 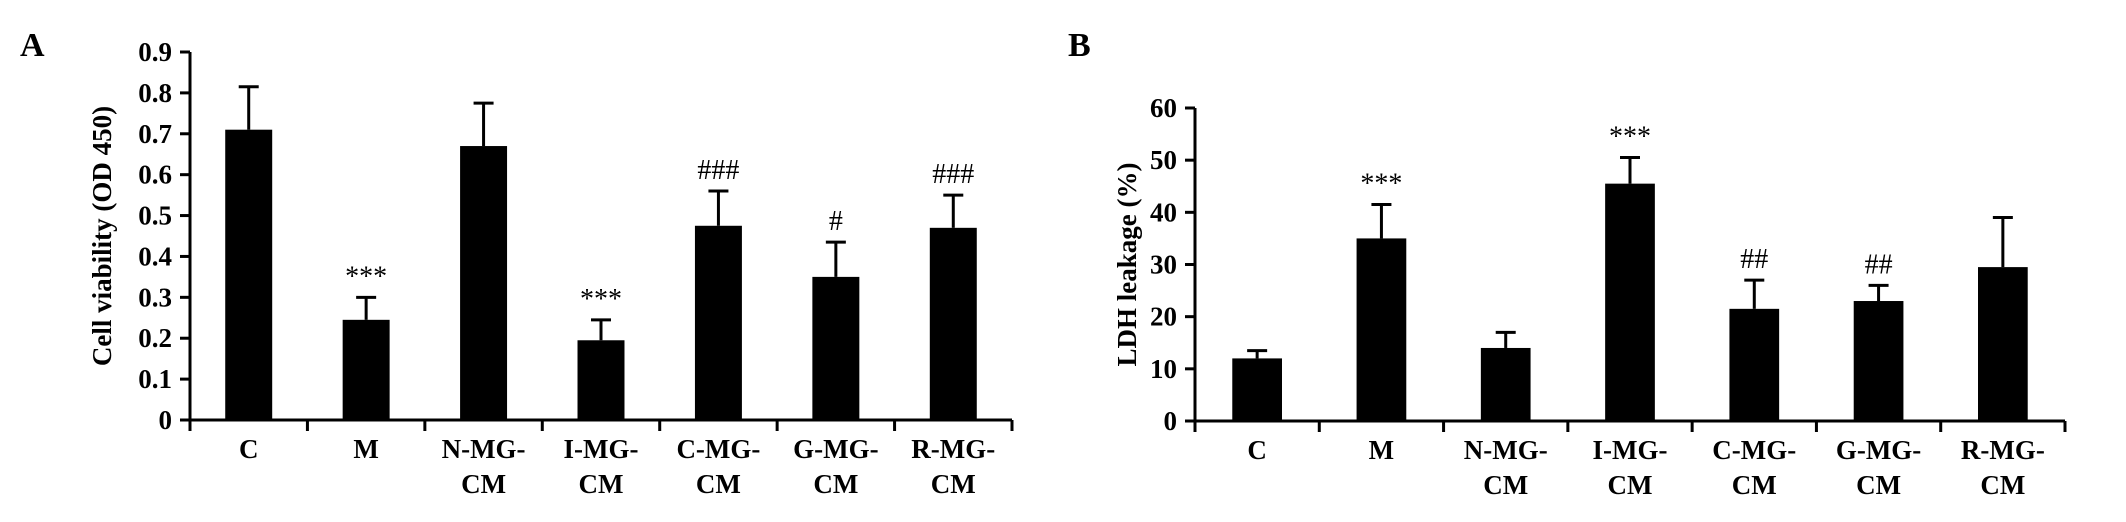 What do you see at coordinates (1163, 160) in the screenshot?
I see `panel-b-y-tick-label: 50` at bounding box center [1163, 160].